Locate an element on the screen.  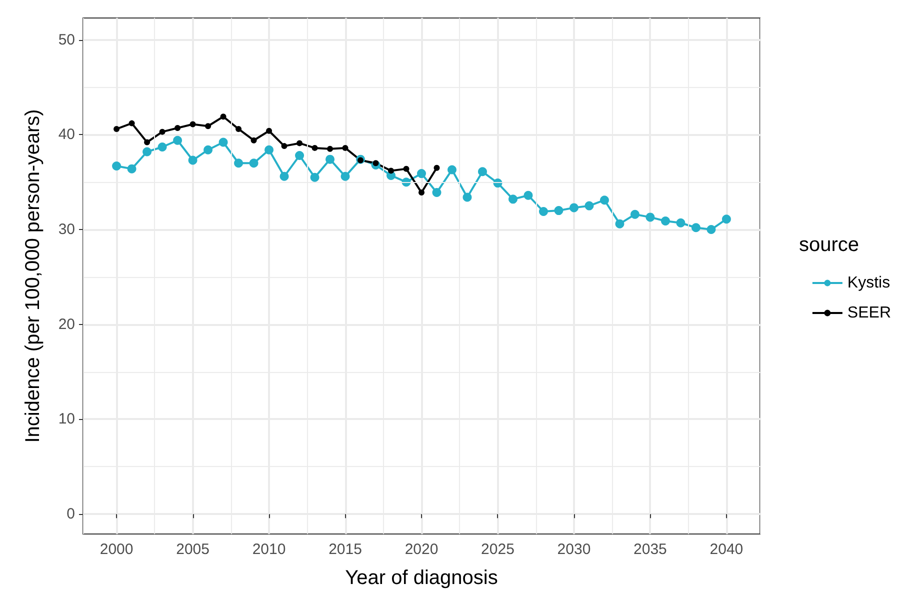
legend-label: Kystis is located at coordinates (868, 283).